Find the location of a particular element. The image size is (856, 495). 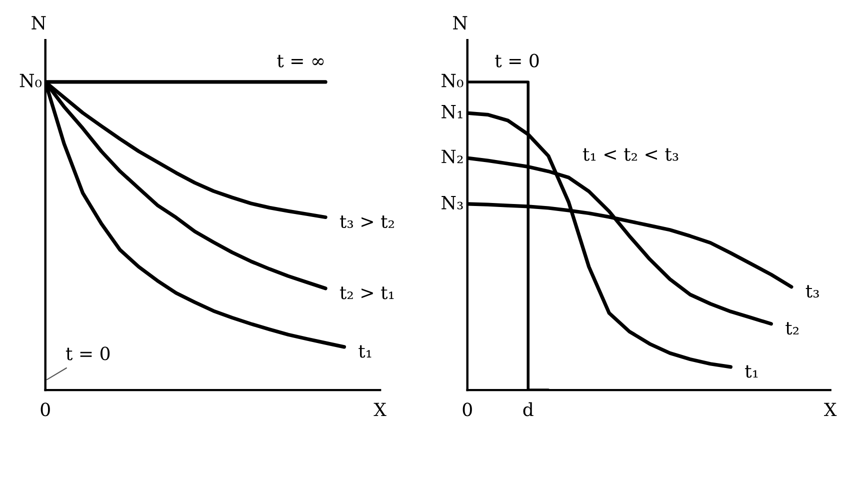

series-label: t = ∞ is located at coordinates (300, 61).